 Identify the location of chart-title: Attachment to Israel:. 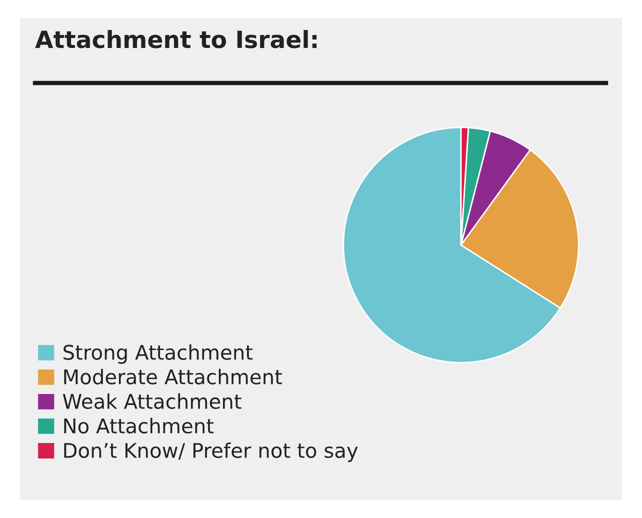
(176, 39).